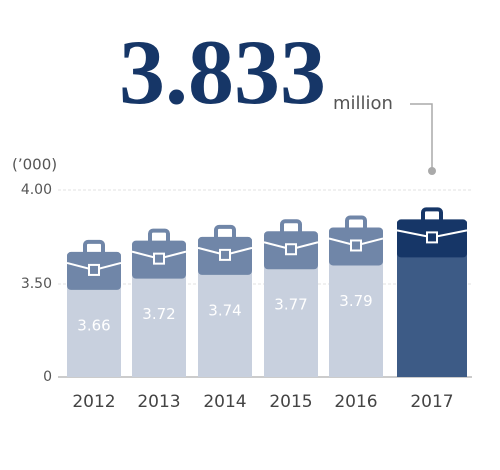  What do you see at coordinates (34, 165) in the screenshot?
I see `y-axis-label: (’000)` at bounding box center [34, 165].